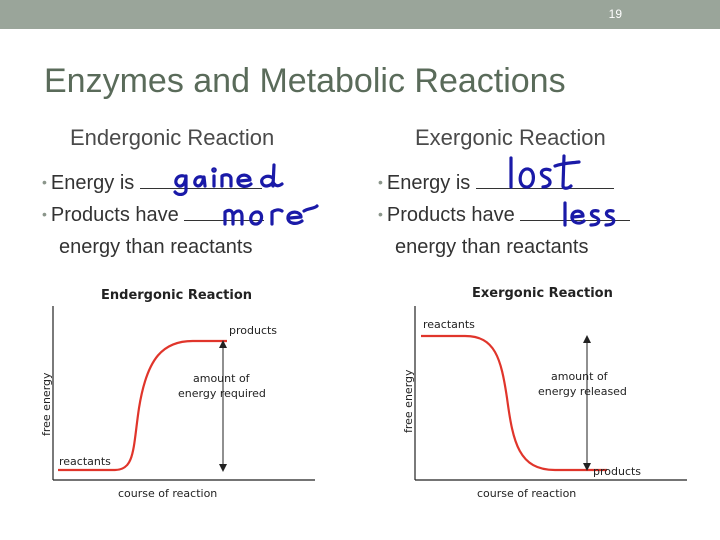 This screenshot has height=540, width=720. Describe the element at coordinates (222, 393) in the screenshot. I see `energy-required-label: energy required` at that location.